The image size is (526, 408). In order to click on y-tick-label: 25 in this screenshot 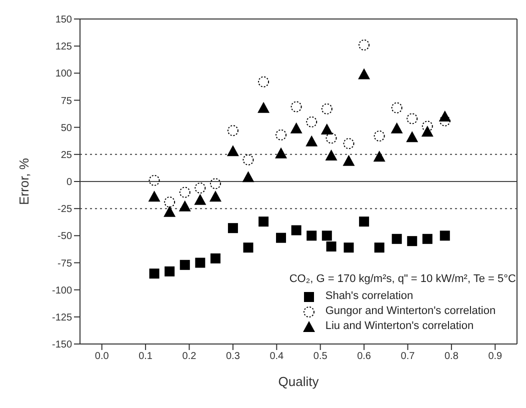, I will do `click(66, 155)`.